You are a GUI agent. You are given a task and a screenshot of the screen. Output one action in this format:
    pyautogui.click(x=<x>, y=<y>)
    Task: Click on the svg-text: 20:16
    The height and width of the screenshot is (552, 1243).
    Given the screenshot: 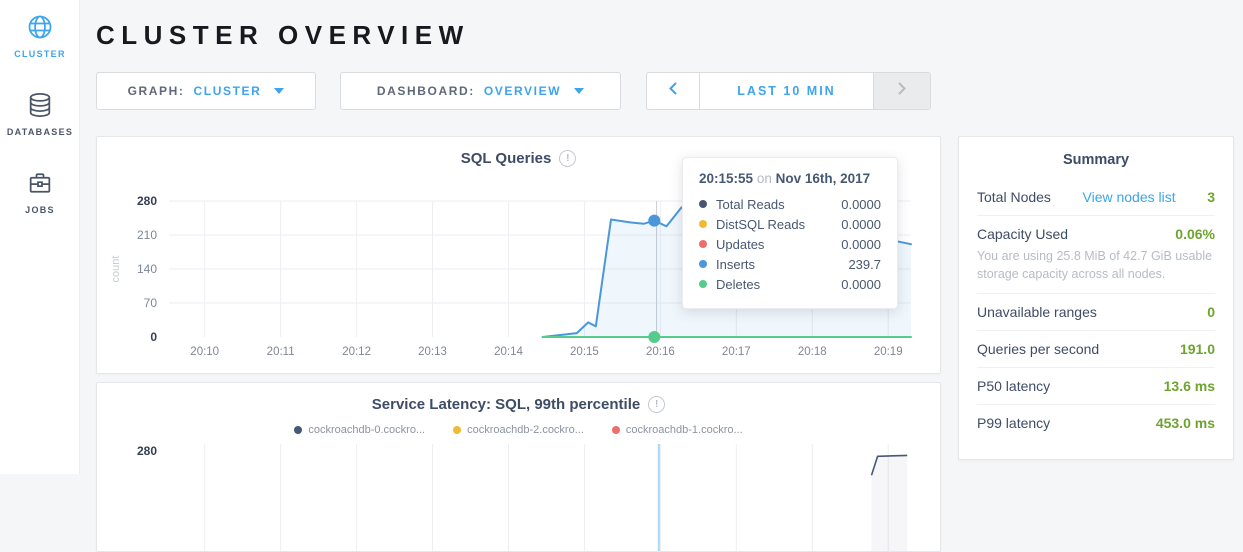 What is the action you would take?
    pyautogui.click(x=660, y=352)
    